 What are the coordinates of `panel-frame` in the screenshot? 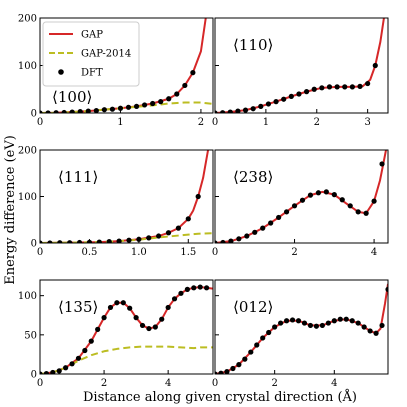 It's located at (126, 327).